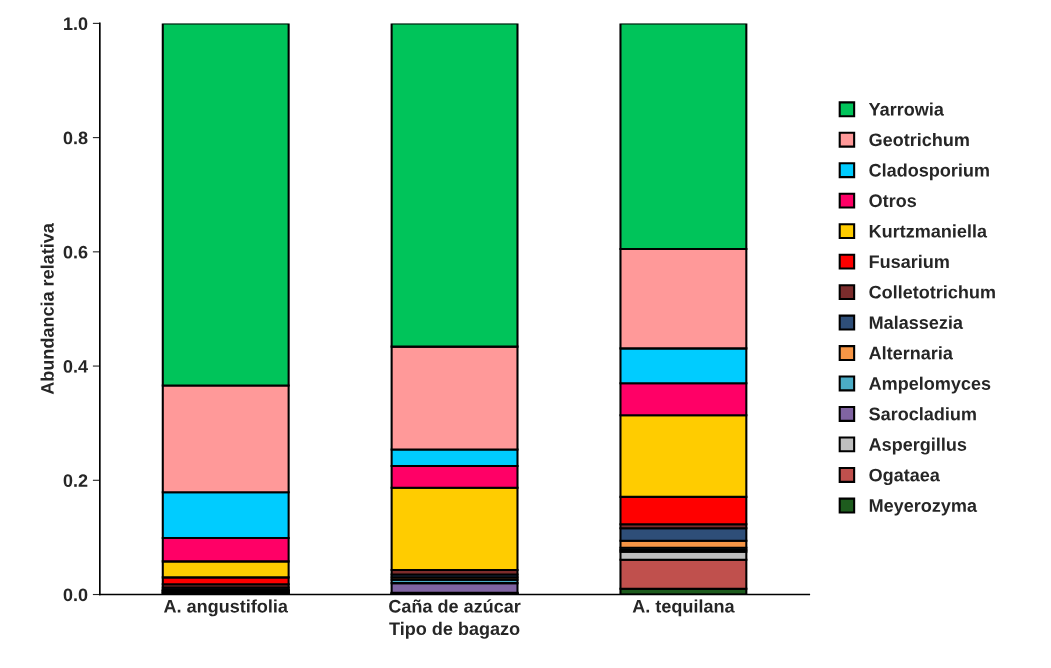 This screenshot has width=1051, height=668. I want to click on legend-label: Fusarium, so click(909, 261).